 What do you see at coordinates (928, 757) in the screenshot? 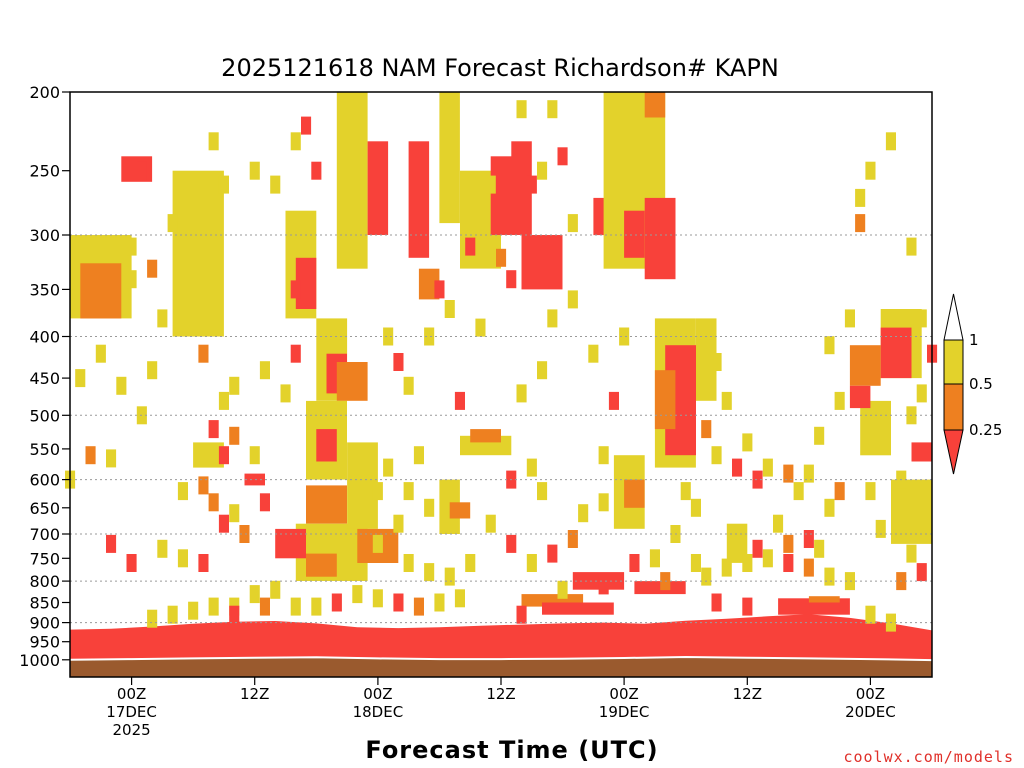
I see `credit-link: coolwx.com/models` at bounding box center [928, 757].